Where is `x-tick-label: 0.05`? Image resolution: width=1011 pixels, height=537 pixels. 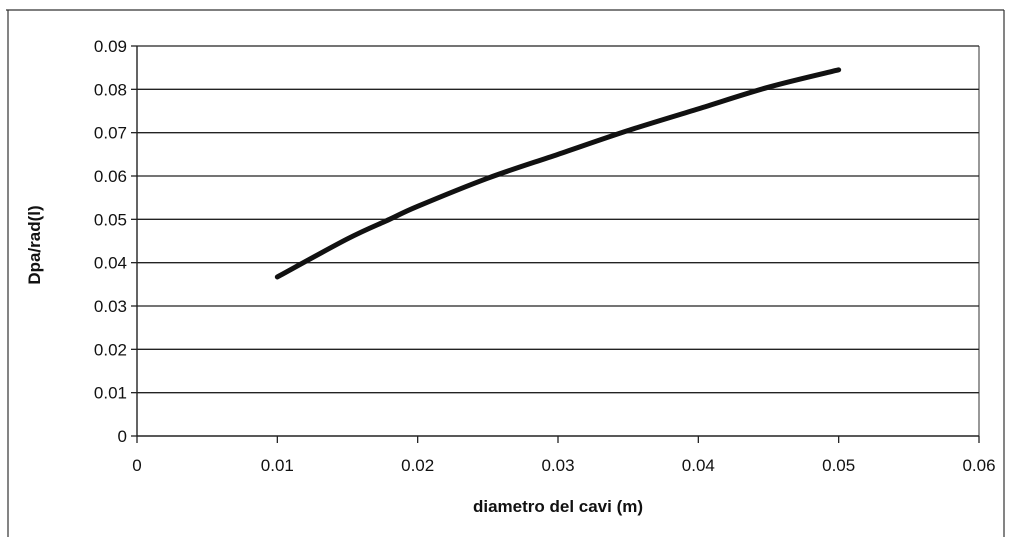 x-tick-label: 0.05 is located at coordinates (838, 465).